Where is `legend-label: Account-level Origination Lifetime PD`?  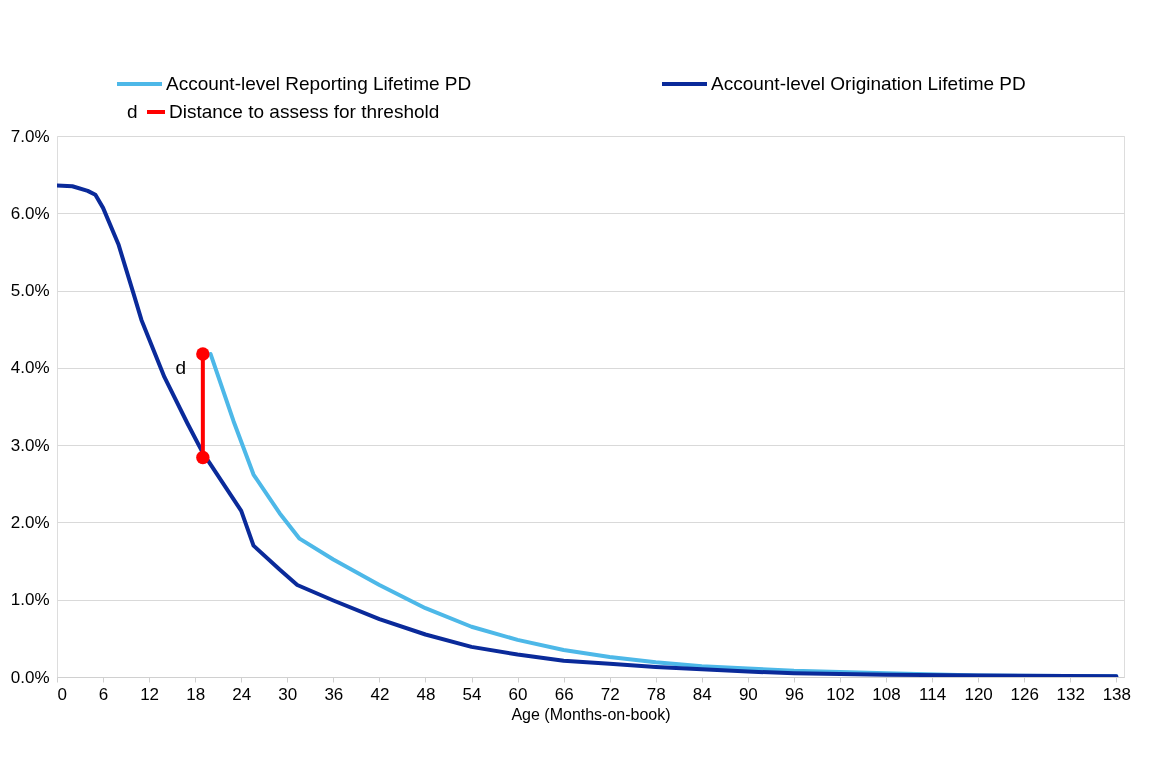
legend-label: Account-level Origination Lifetime PD is located at coordinates (868, 83).